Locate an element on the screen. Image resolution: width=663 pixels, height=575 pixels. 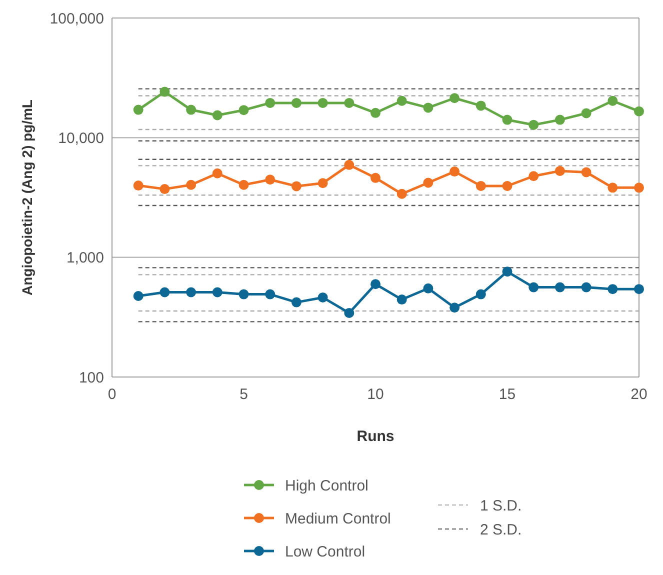
x-tick-label: 0 is located at coordinates (112, 394).